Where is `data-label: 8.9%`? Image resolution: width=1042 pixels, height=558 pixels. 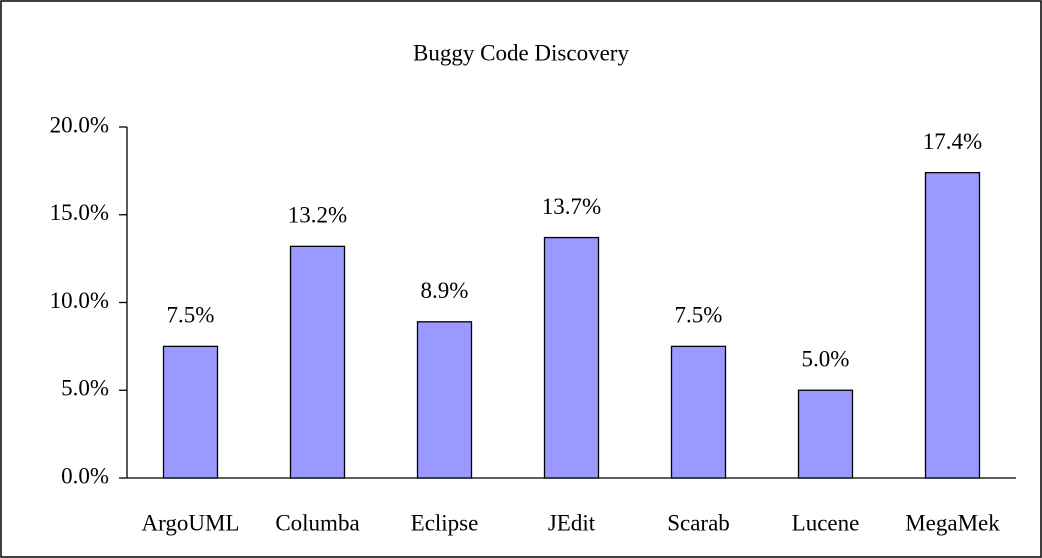
data-label: 8.9% is located at coordinates (445, 290).